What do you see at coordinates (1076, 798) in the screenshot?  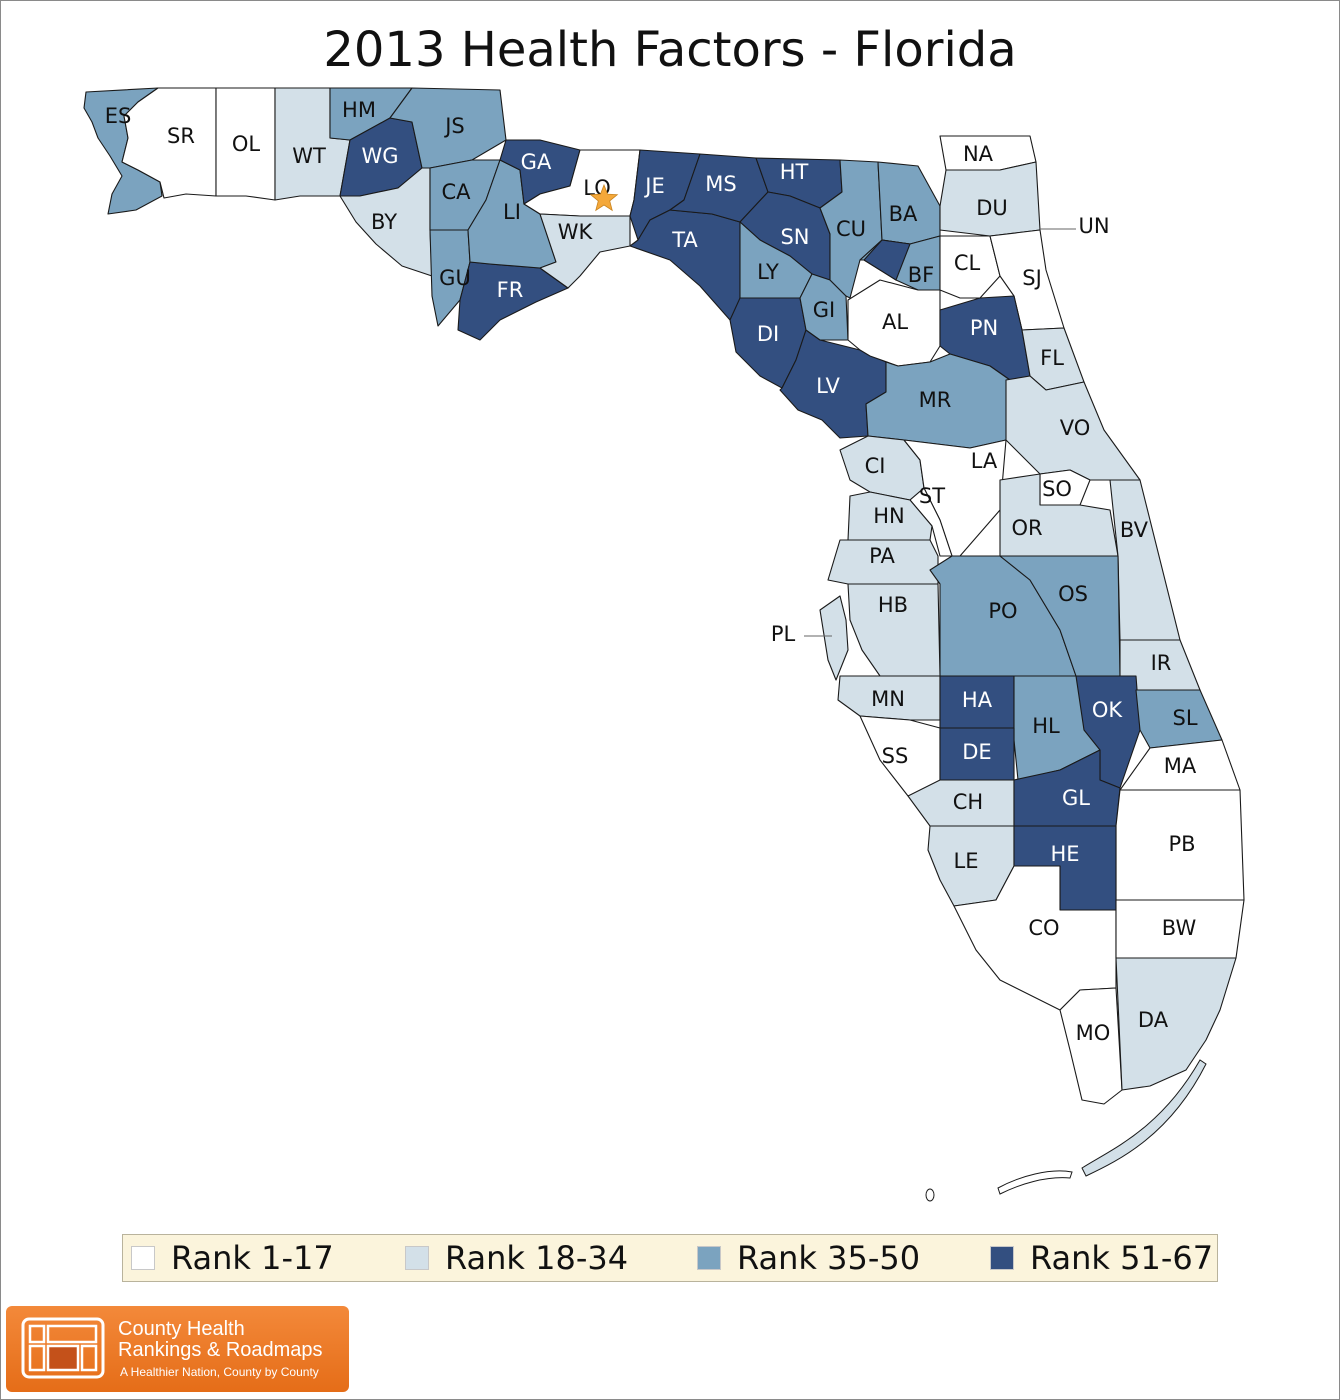 I see `county-label-gl: GL` at bounding box center [1076, 798].